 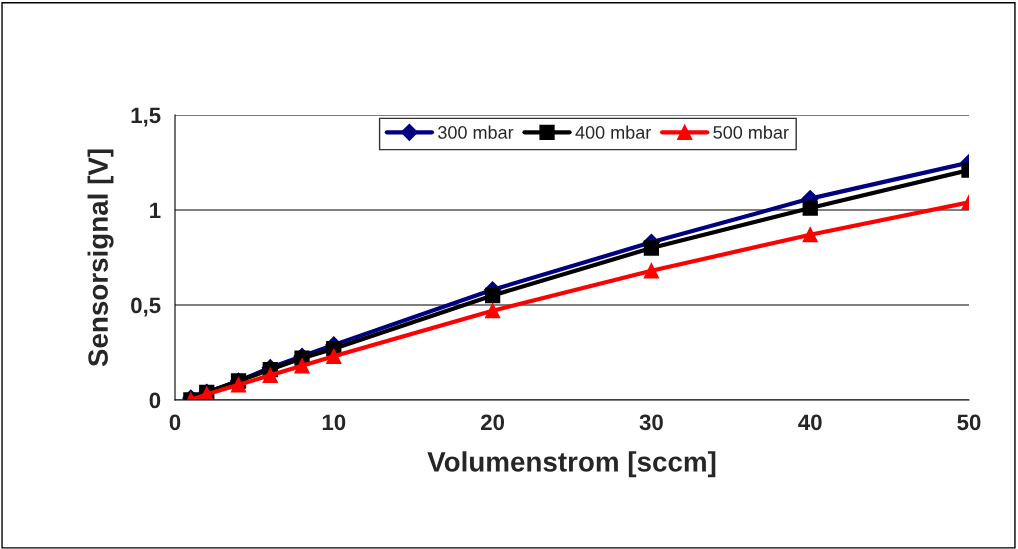 What do you see at coordinates (493, 422) in the screenshot?
I see `x-tick-label: 20` at bounding box center [493, 422].